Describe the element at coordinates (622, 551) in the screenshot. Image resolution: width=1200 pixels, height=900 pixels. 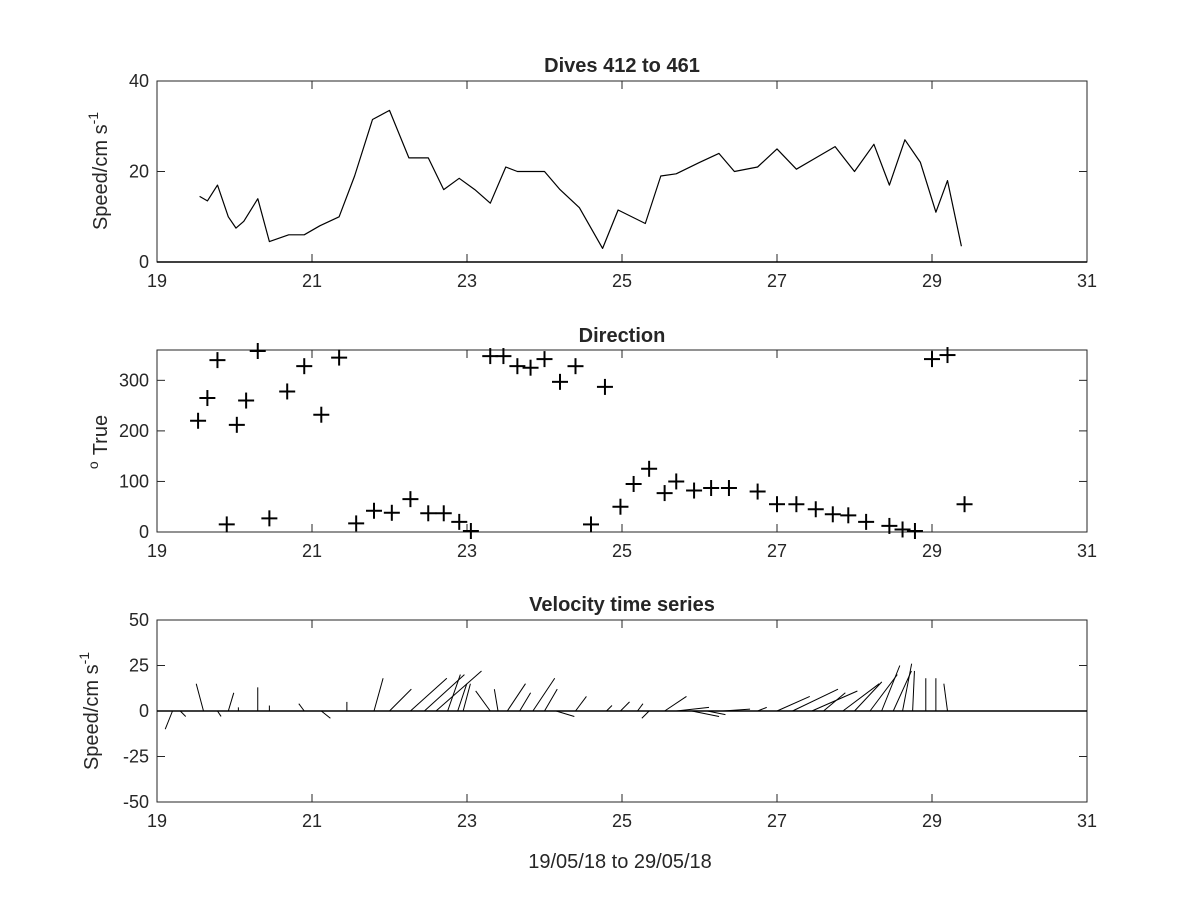
I see `direction-x-tick-label: 25` at that location.